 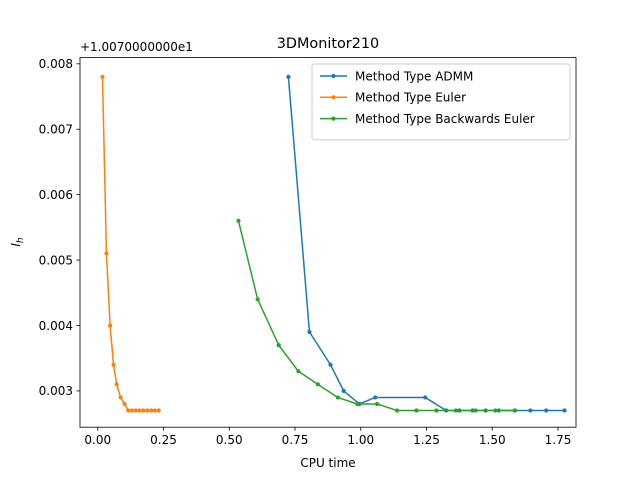 I want to click on legend-frame, so click(x=441, y=102).